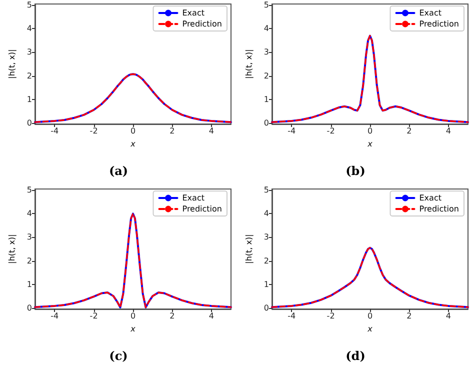 Image resolution: width=474 pixels, height=369 pixels. What do you see at coordinates (356, 171) in the screenshot?
I see `text: (b)` at bounding box center [356, 171].